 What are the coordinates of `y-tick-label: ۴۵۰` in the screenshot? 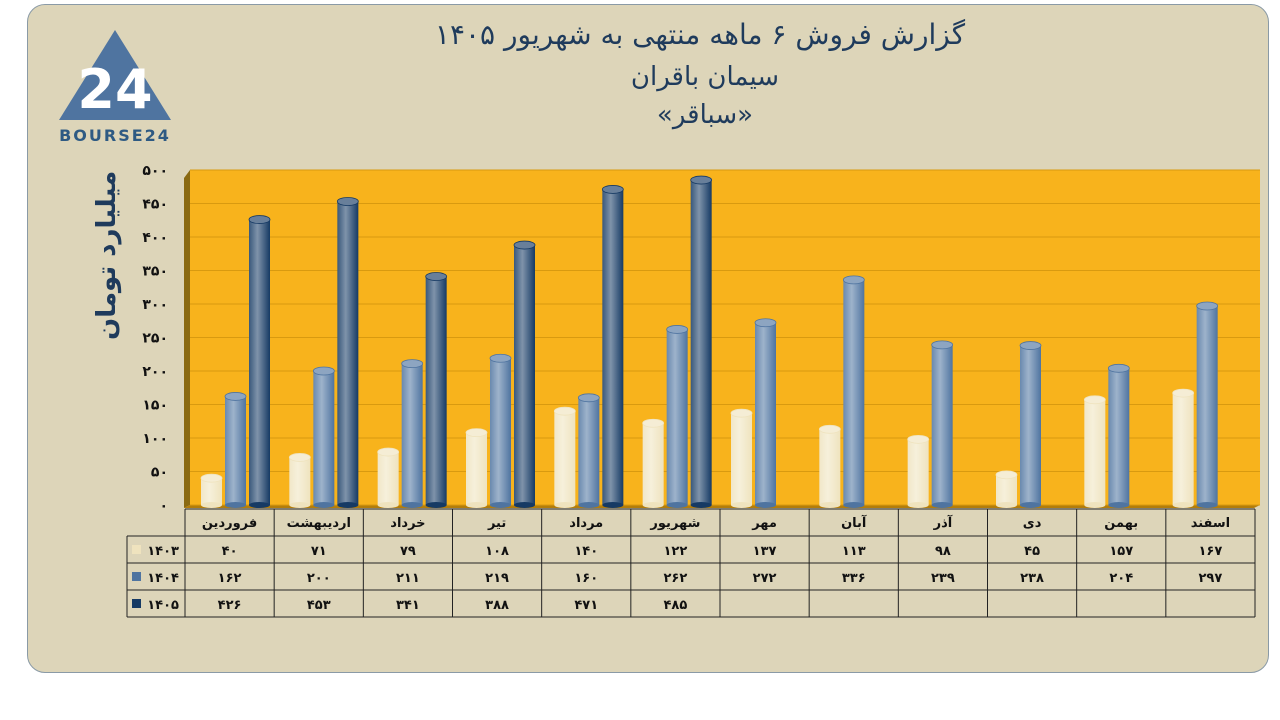 It's located at (155, 205).